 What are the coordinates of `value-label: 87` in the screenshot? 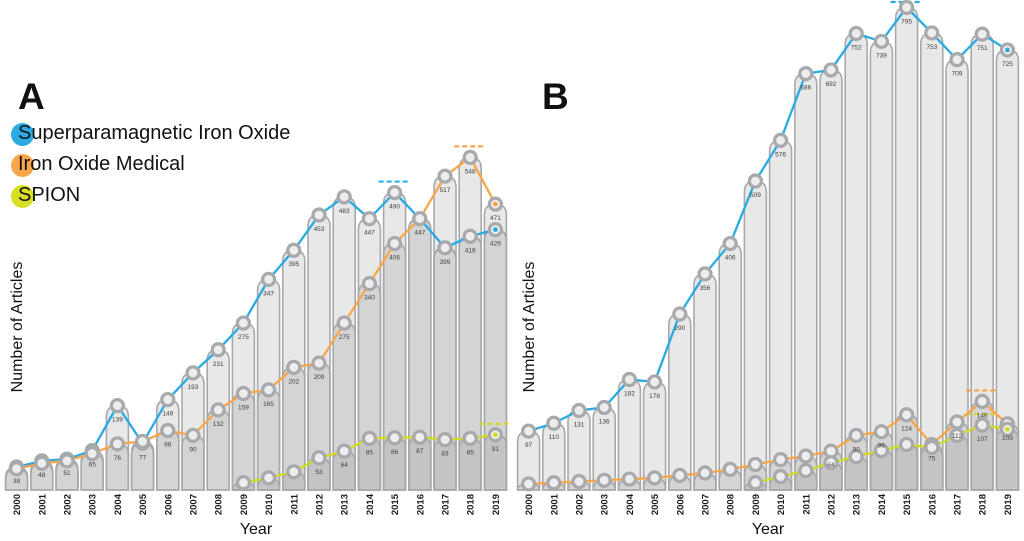 It's located at (420, 451).